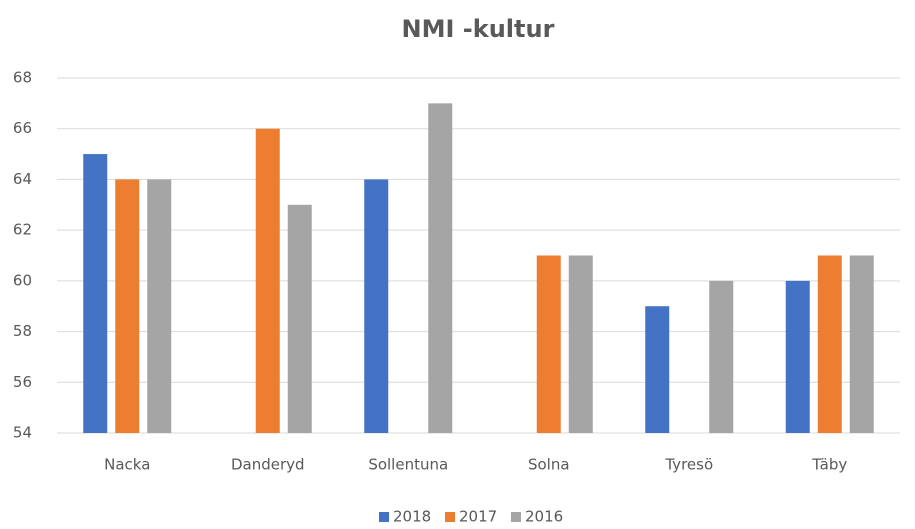 The width and height of the screenshot is (915, 529). Describe the element at coordinates (549, 465) in the screenshot. I see `x-tick-label: Solna` at that location.